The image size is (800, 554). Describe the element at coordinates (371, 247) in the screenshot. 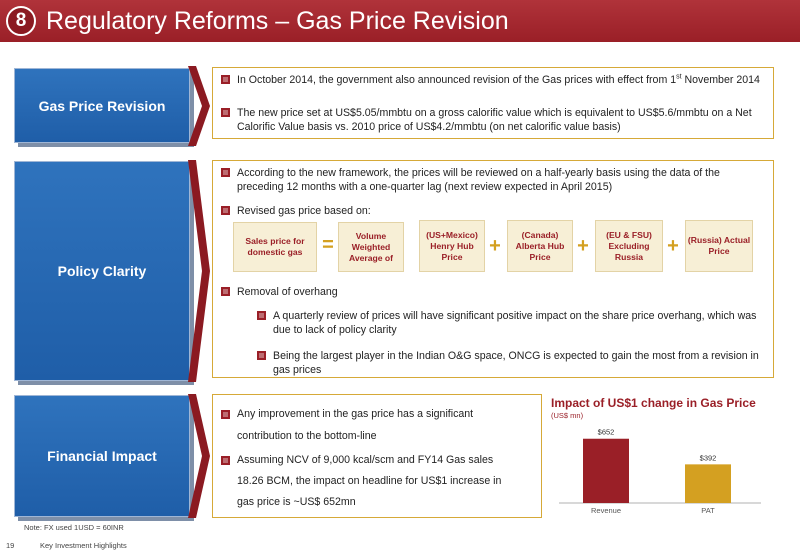

I see `formula-vwa-box: Volume Weighted Average of` at that location.